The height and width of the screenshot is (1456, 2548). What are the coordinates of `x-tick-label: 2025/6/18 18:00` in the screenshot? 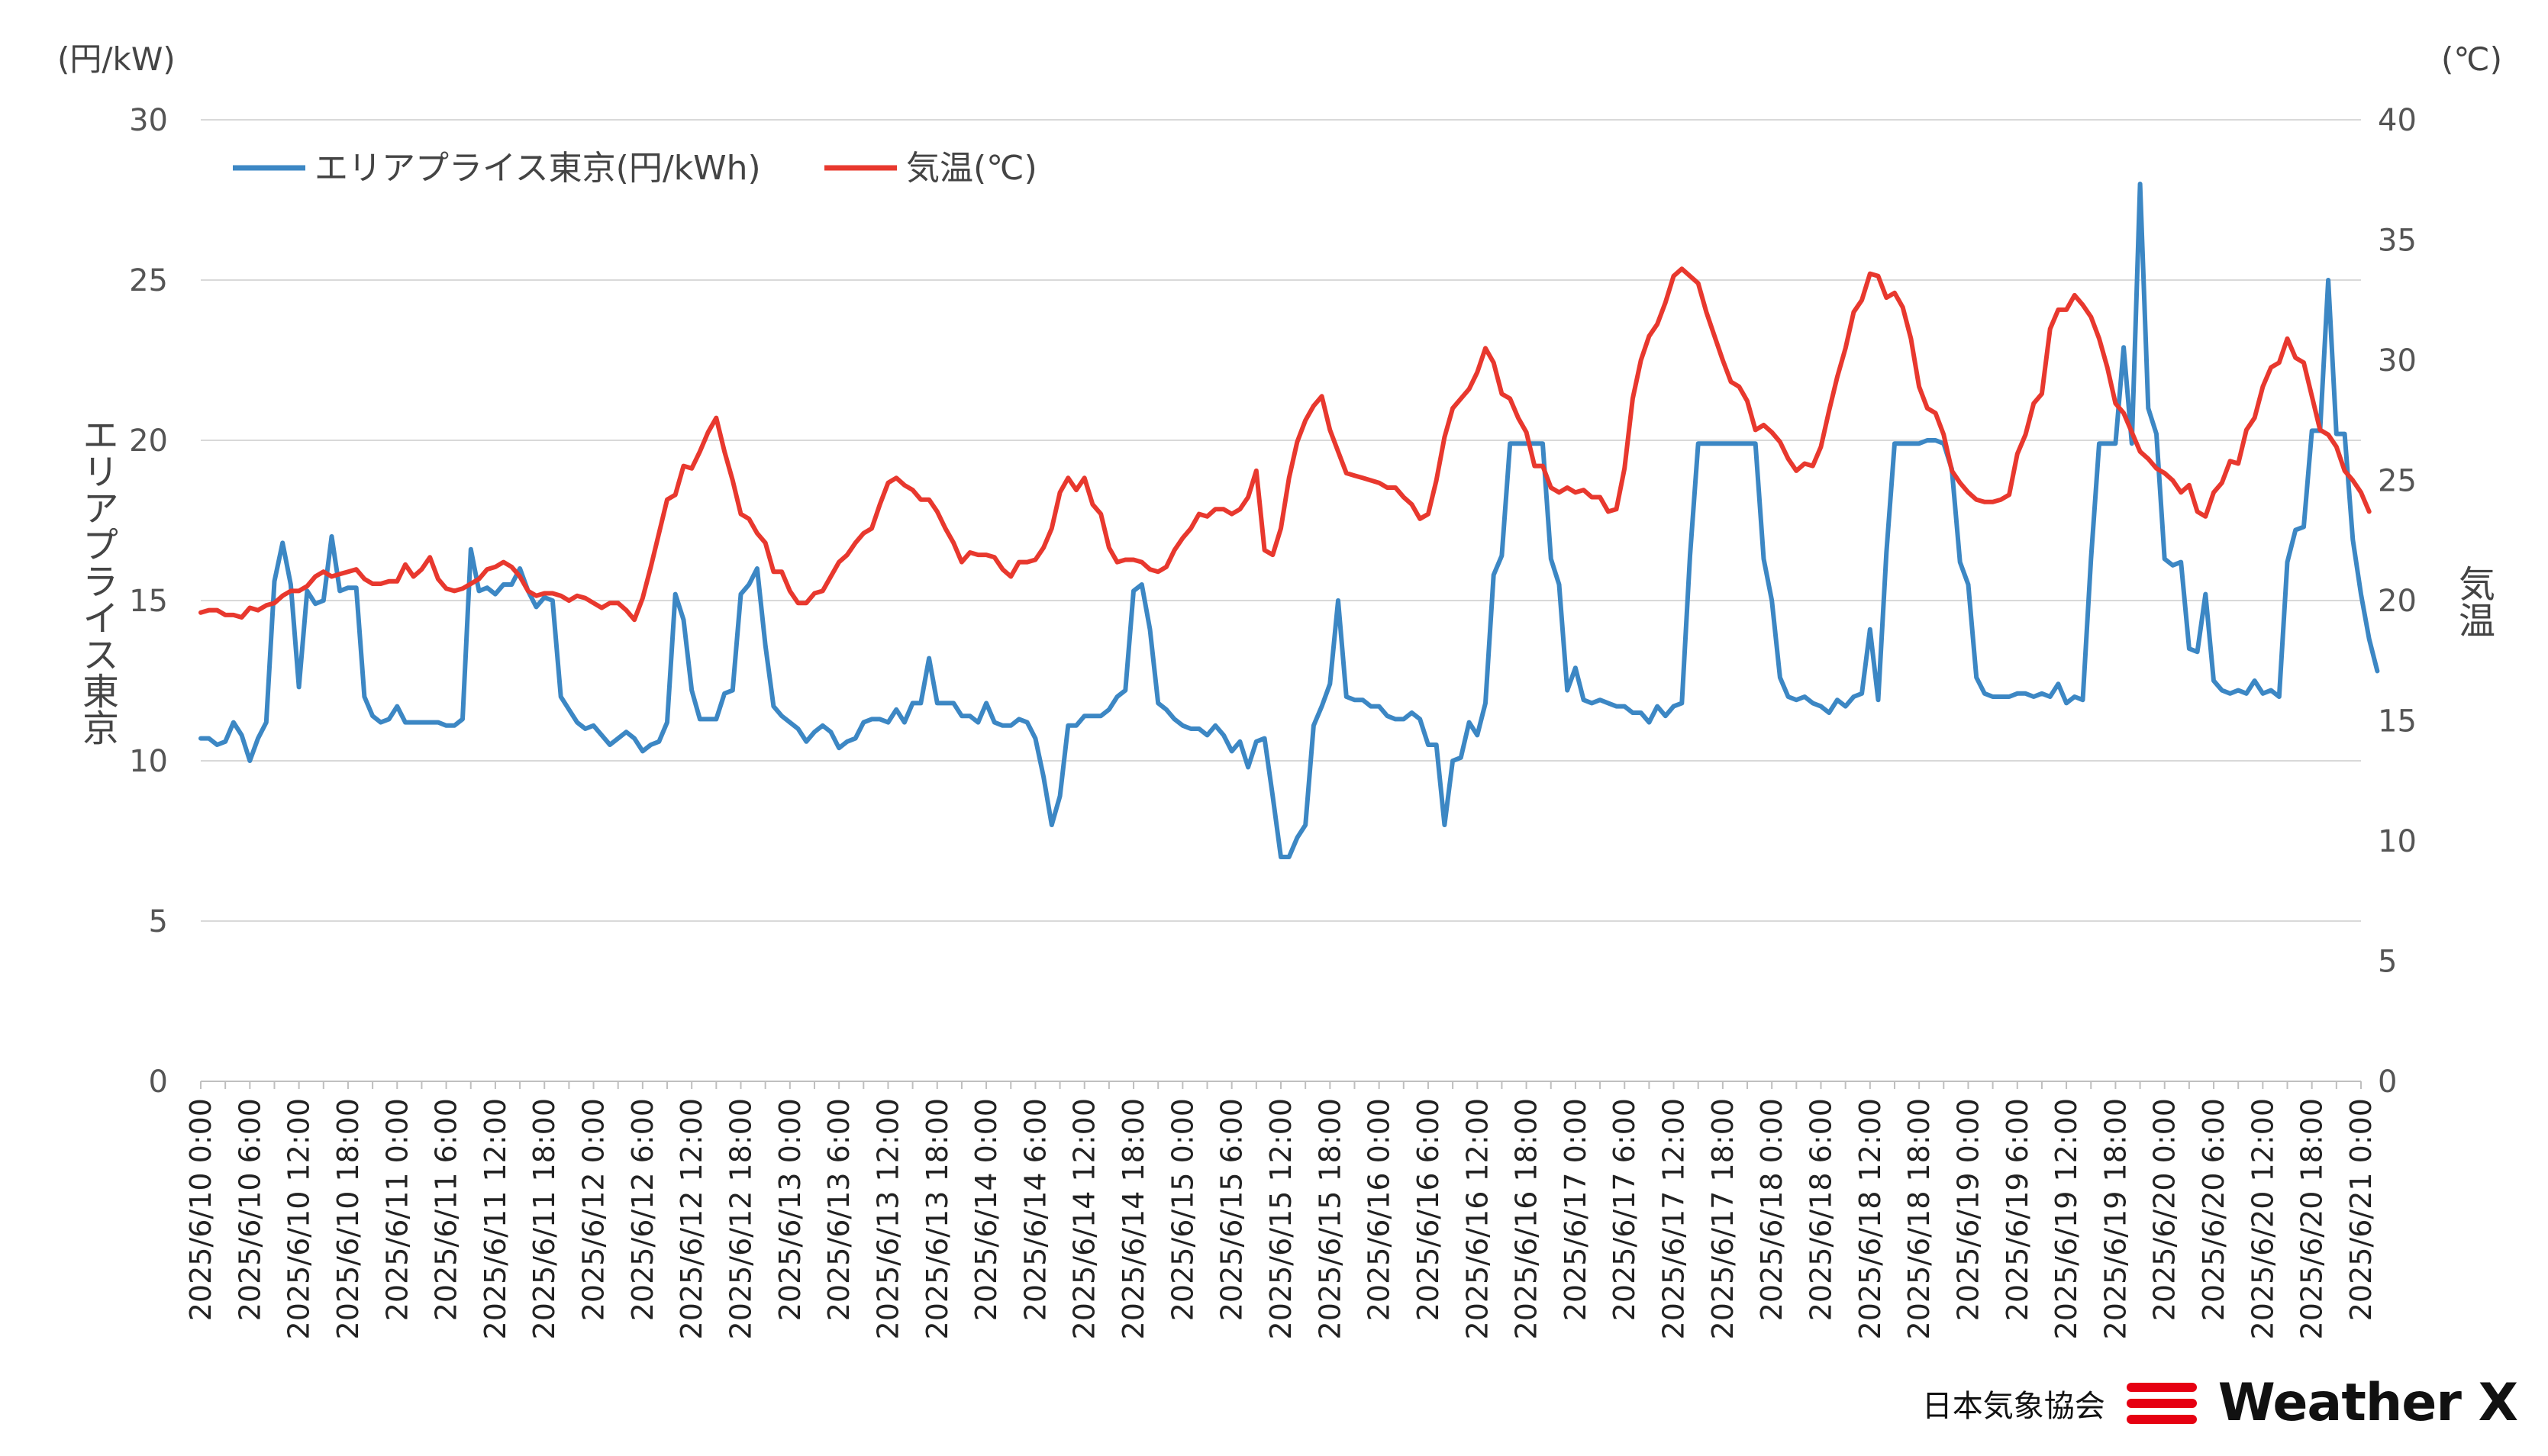 It's located at (1919, 1218).